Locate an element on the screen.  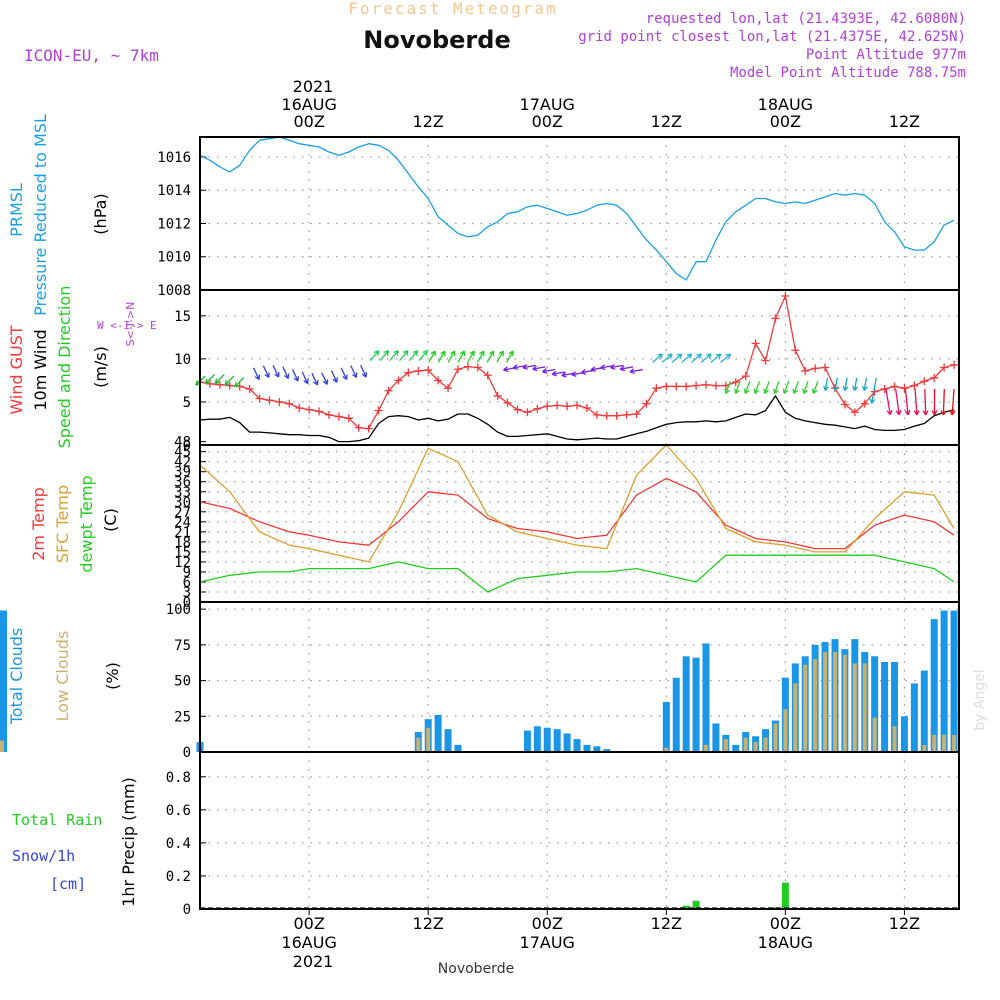
pressure-series-line is located at coordinates (577, 208).